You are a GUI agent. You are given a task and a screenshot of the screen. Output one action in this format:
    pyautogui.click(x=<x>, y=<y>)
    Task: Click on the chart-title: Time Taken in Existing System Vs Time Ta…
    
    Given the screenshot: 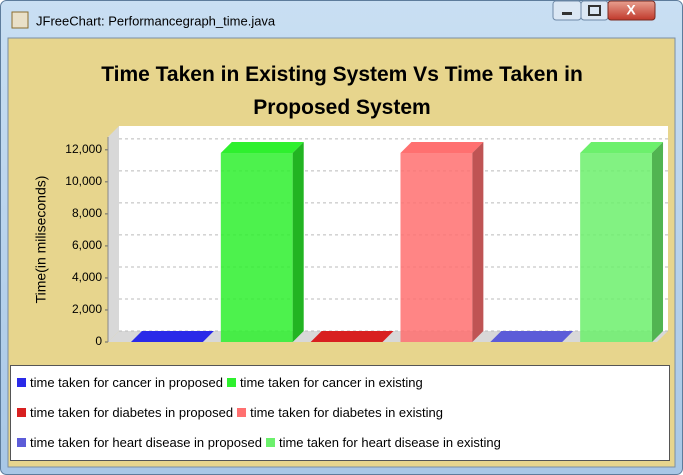 What is the action you would take?
    pyautogui.click(x=342, y=91)
    